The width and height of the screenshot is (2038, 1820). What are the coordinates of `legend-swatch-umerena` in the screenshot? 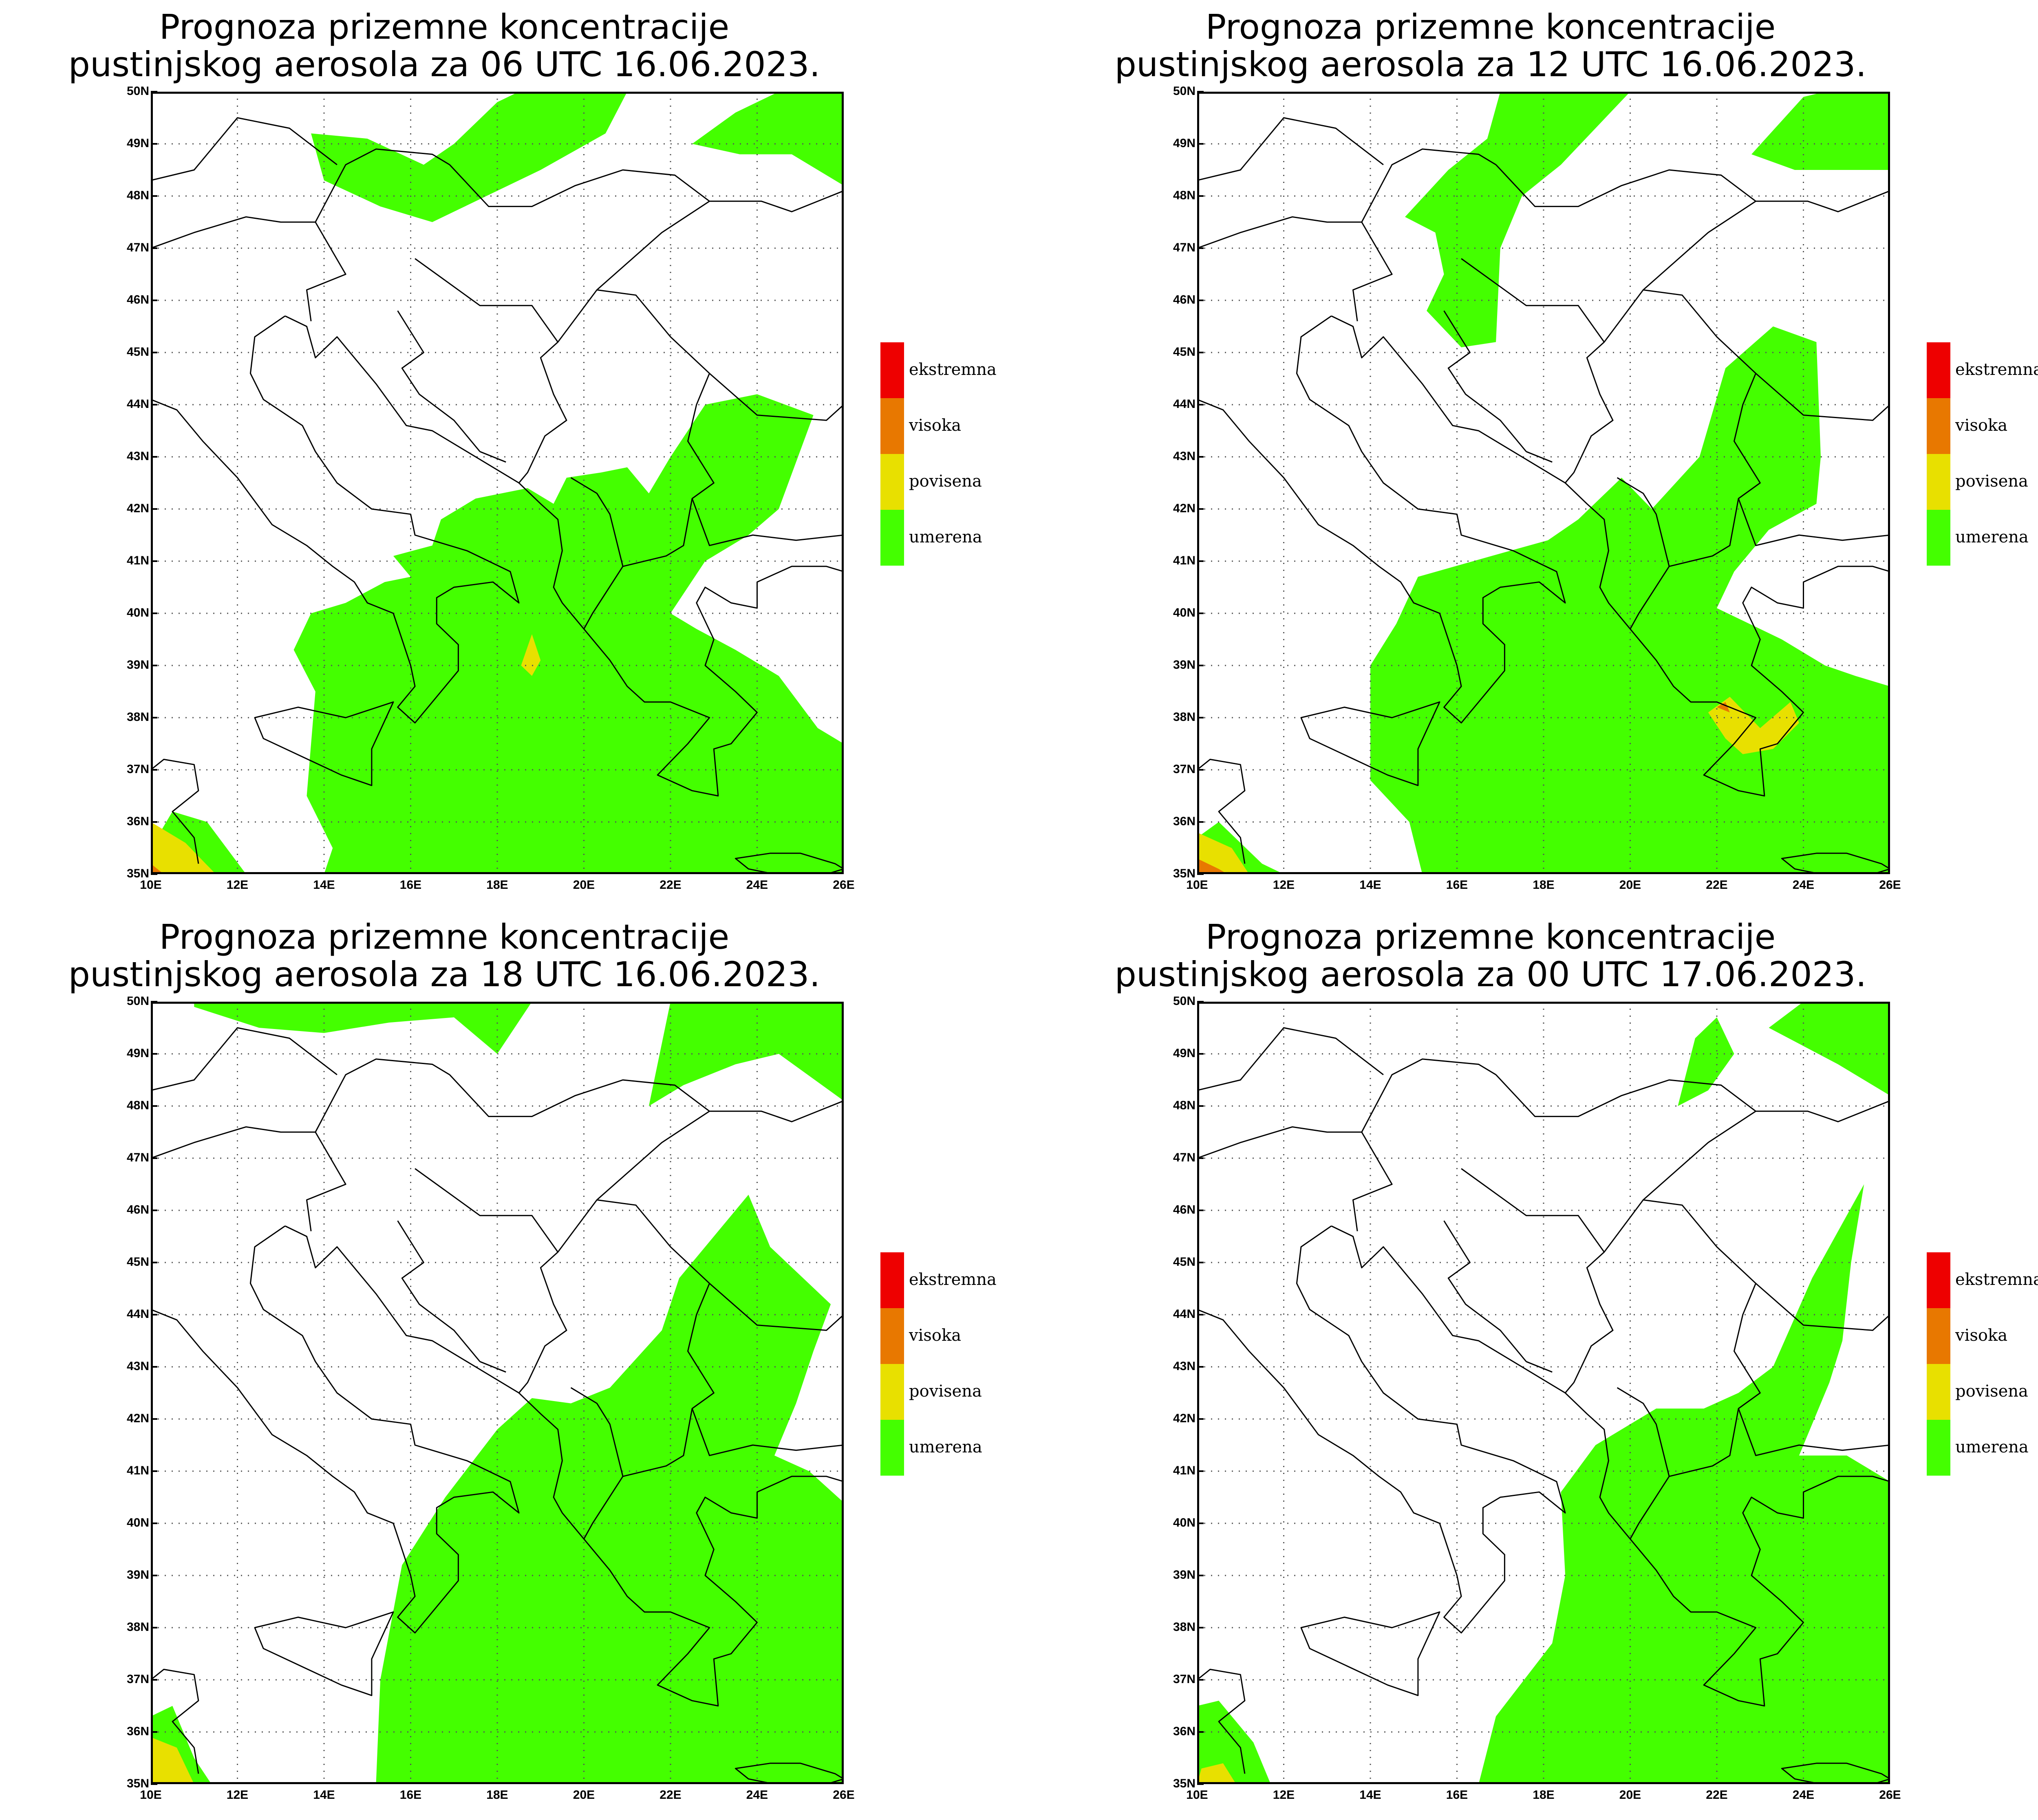 It's located at (1938, 1448).